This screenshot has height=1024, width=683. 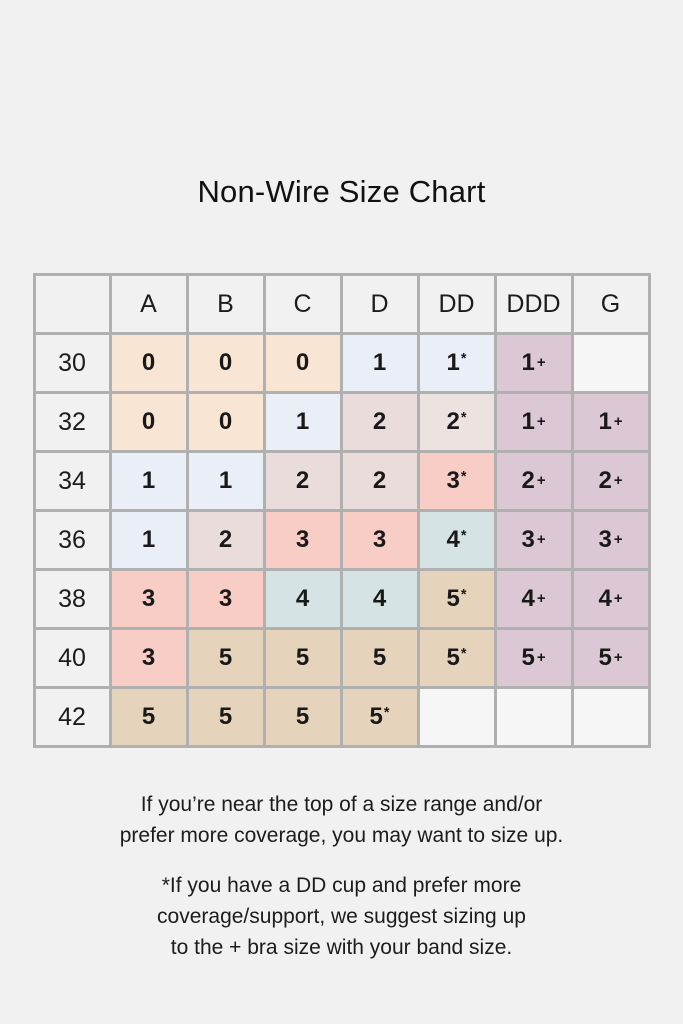 I want to click on column-header-g: G, so click(x=610, y=304).